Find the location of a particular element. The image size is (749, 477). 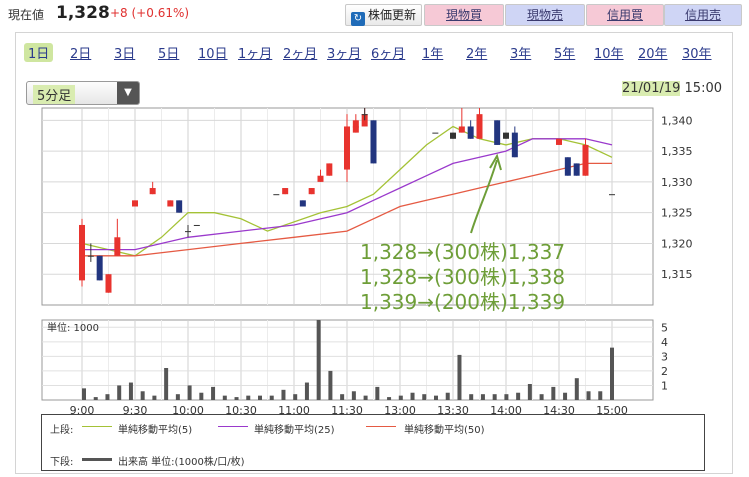

x-tick-label: 9:00 is located at coordinates (82, 410).